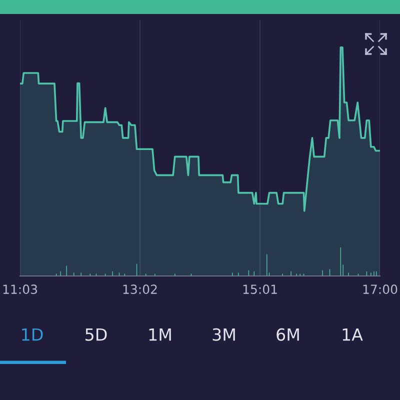 The height and width of the screenshot is (400, 400). Describe the element at coordinates (352, 334) in the screenshot. I see `text: 1A` at that location.